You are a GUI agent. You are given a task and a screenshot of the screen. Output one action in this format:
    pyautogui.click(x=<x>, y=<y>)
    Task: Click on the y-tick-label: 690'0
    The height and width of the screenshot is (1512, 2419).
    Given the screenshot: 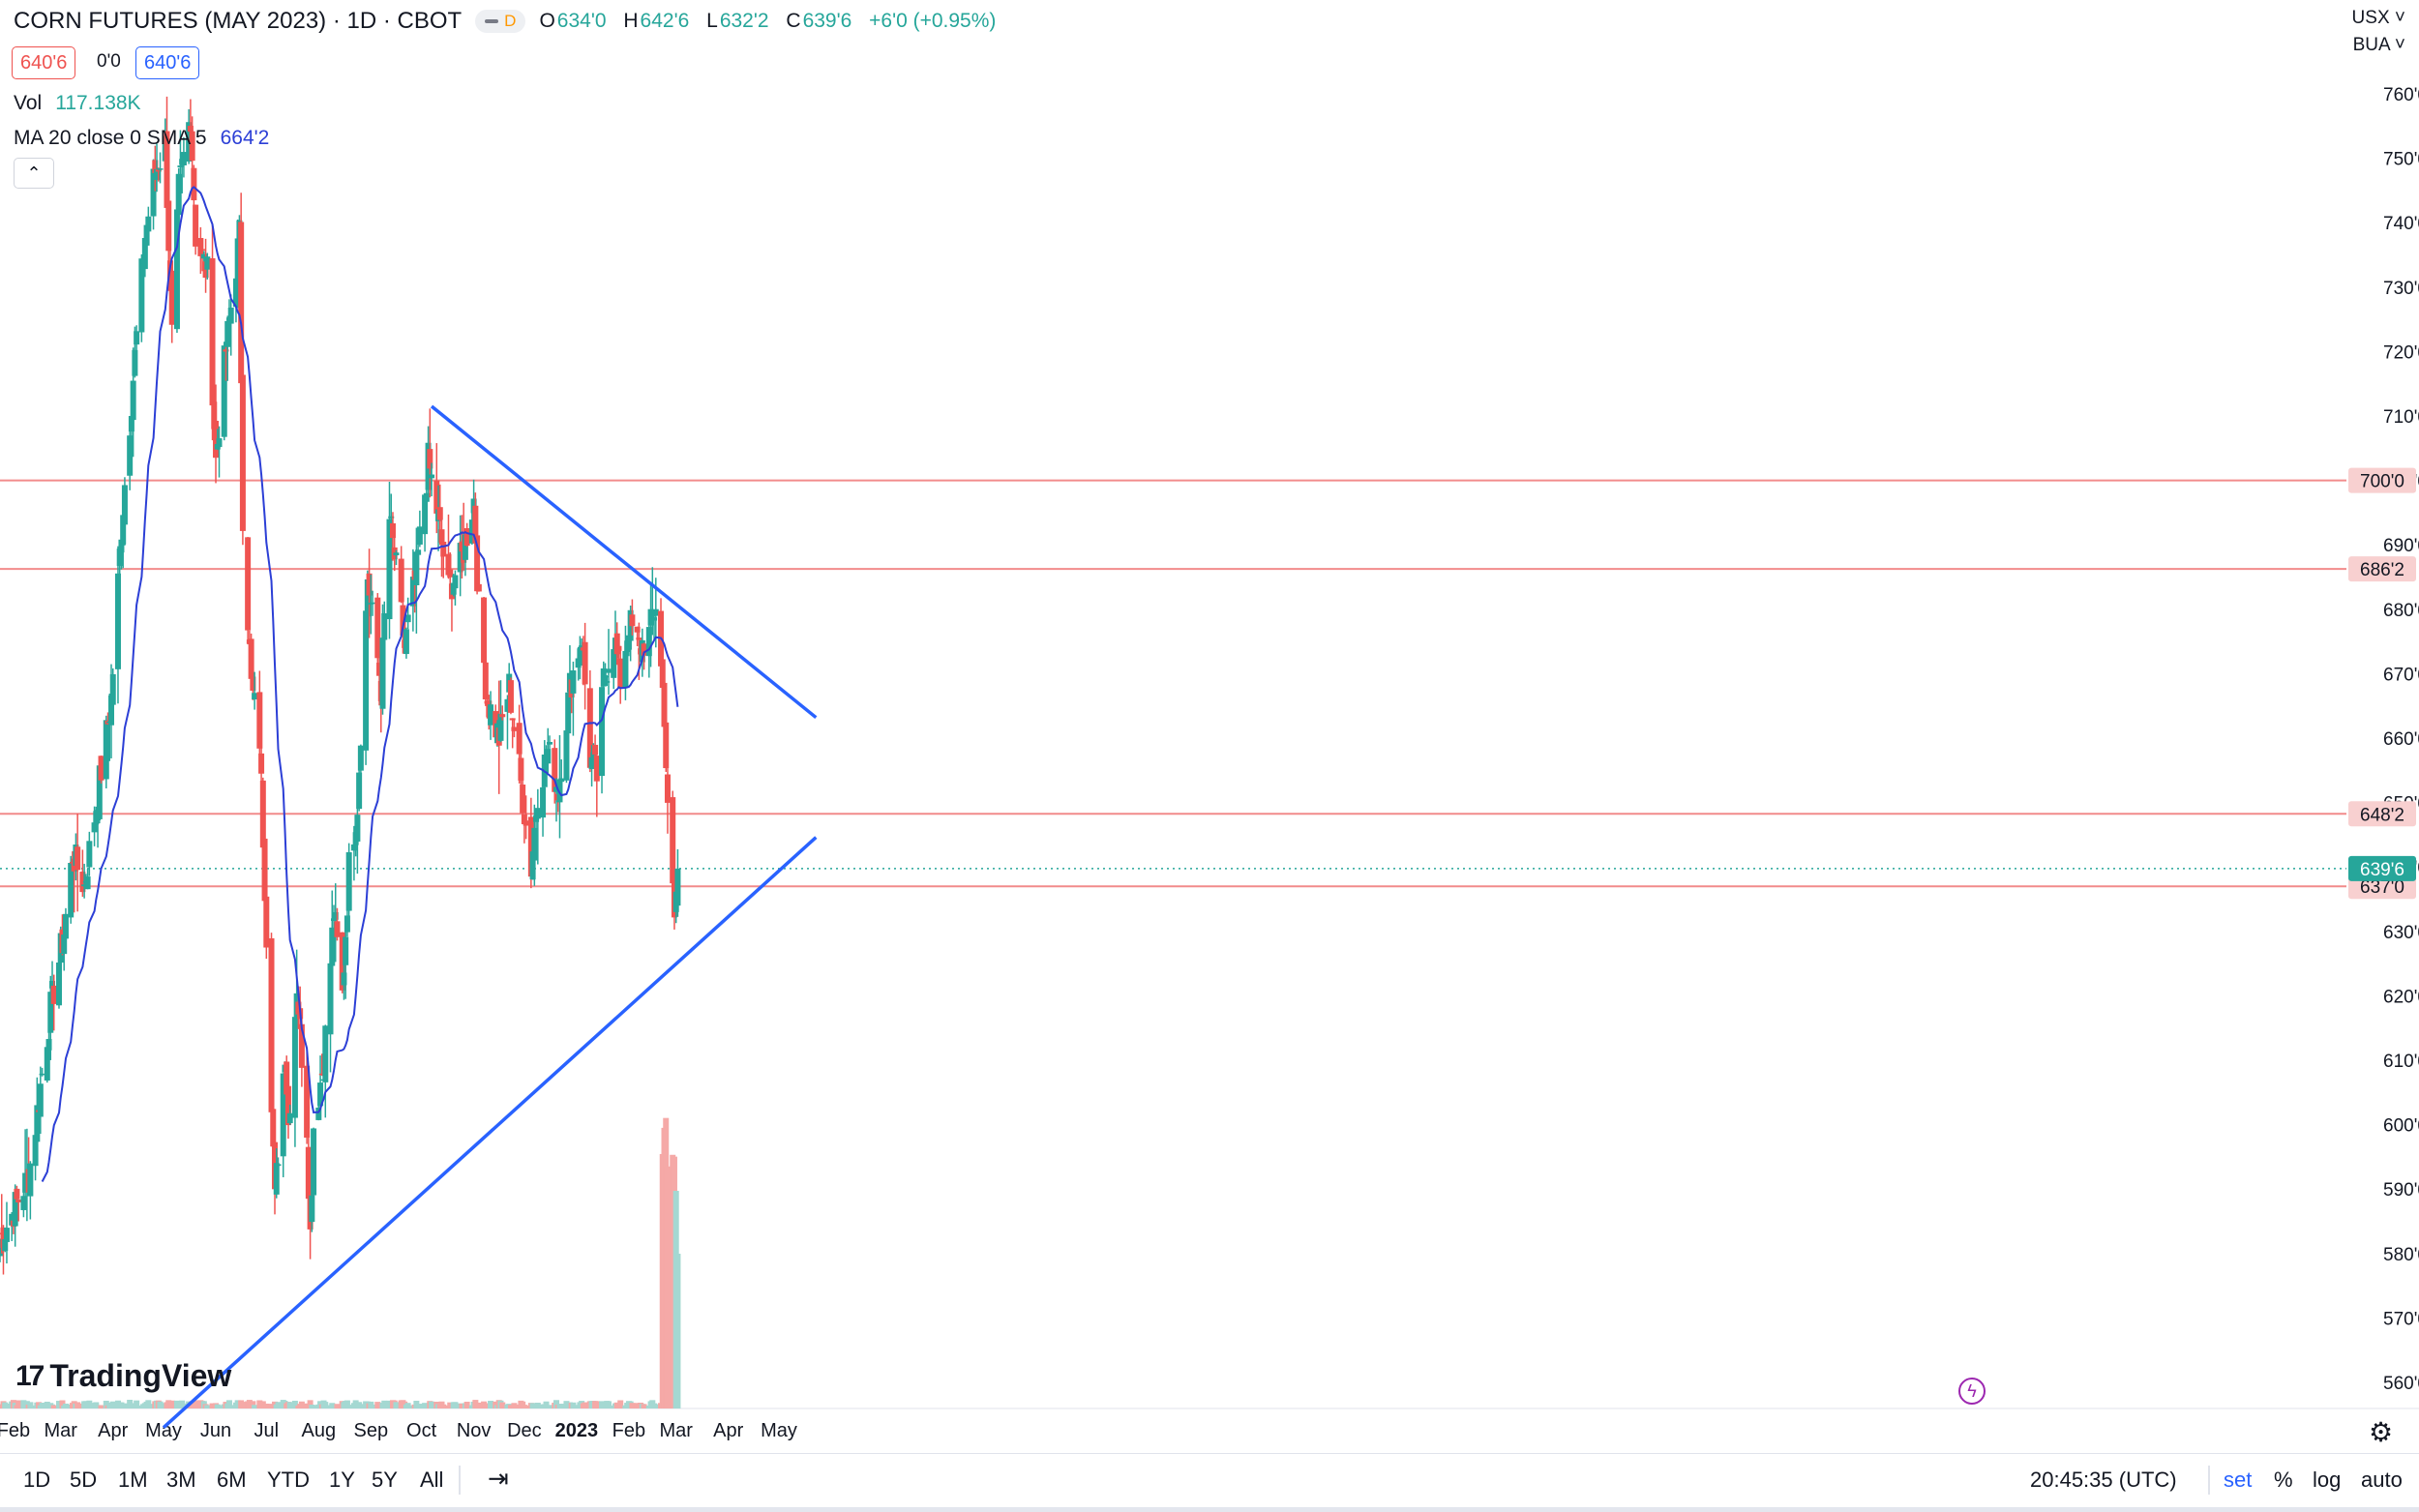 What is the action you would take?
    pyautogui.click(x=2401, y=546)
    